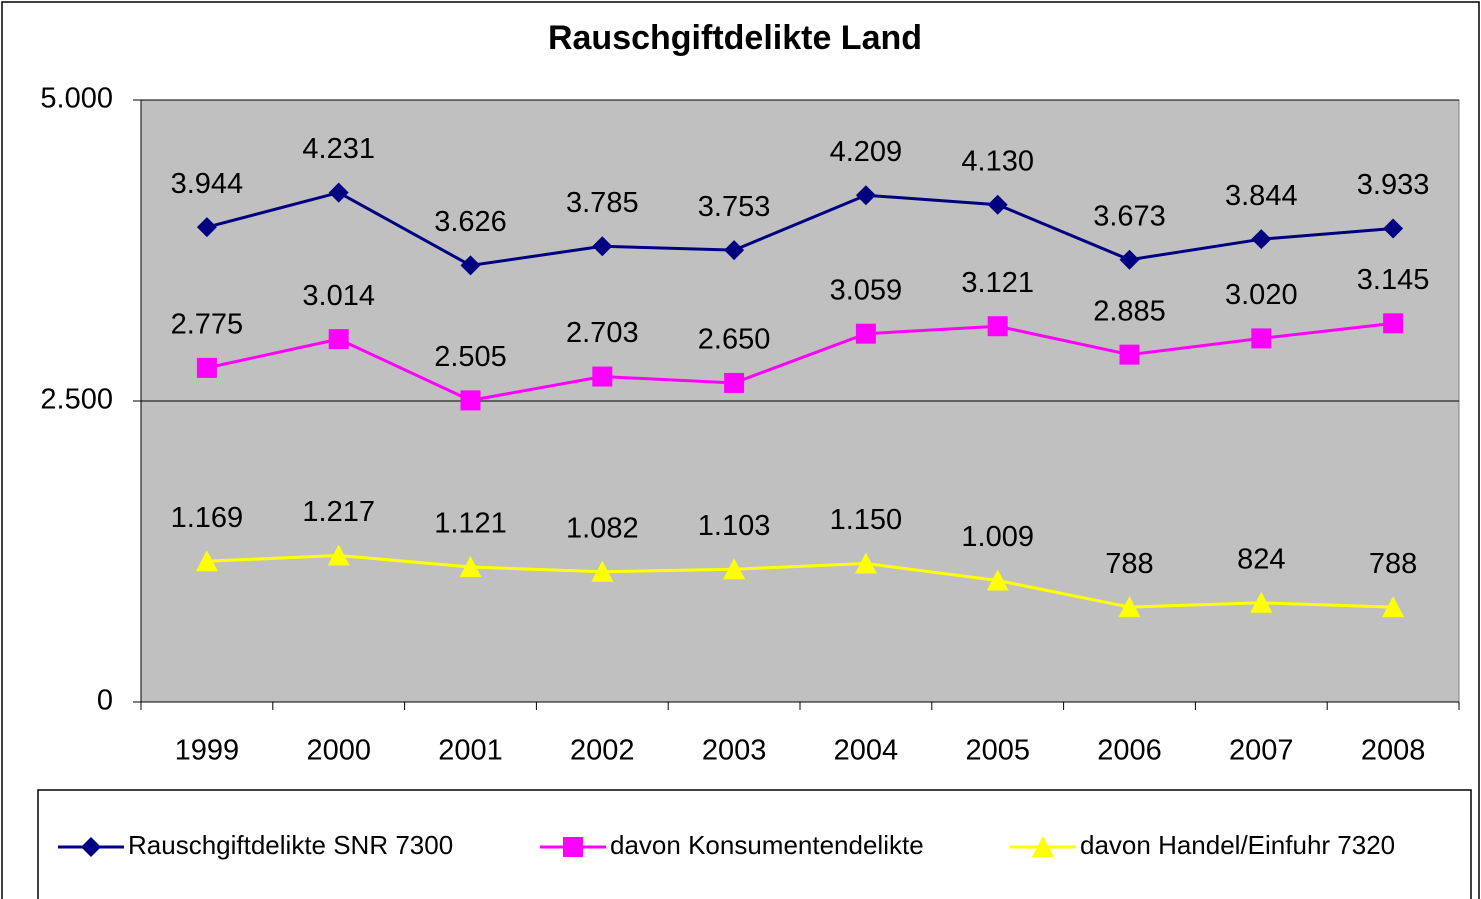  Describe the element at coordinates (734, 751) in the screenshot. I see `x-tick-label: 2003` at that location.